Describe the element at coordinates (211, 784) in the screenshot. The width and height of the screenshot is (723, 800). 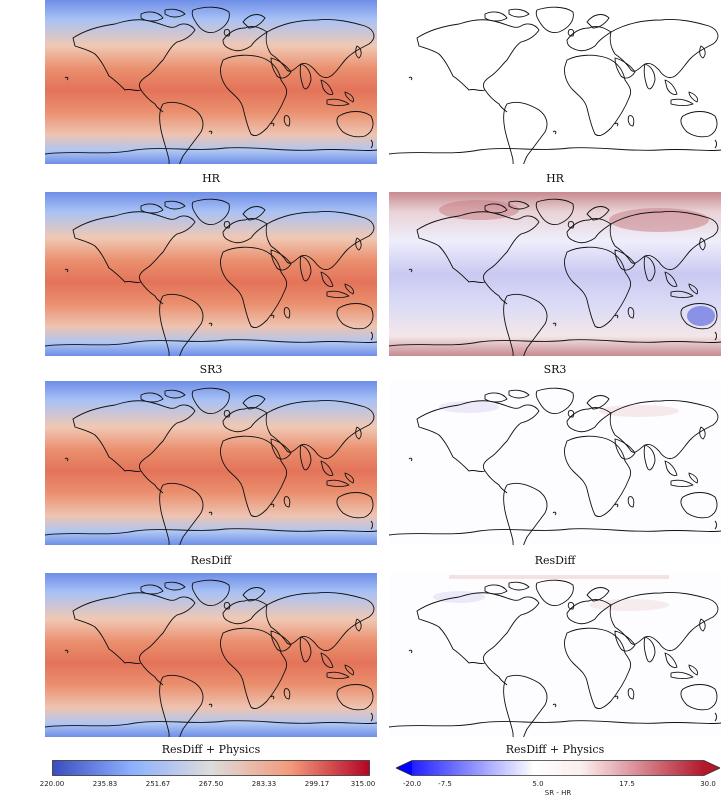
I see `colorbar-left-tick: 267.50` at that location.